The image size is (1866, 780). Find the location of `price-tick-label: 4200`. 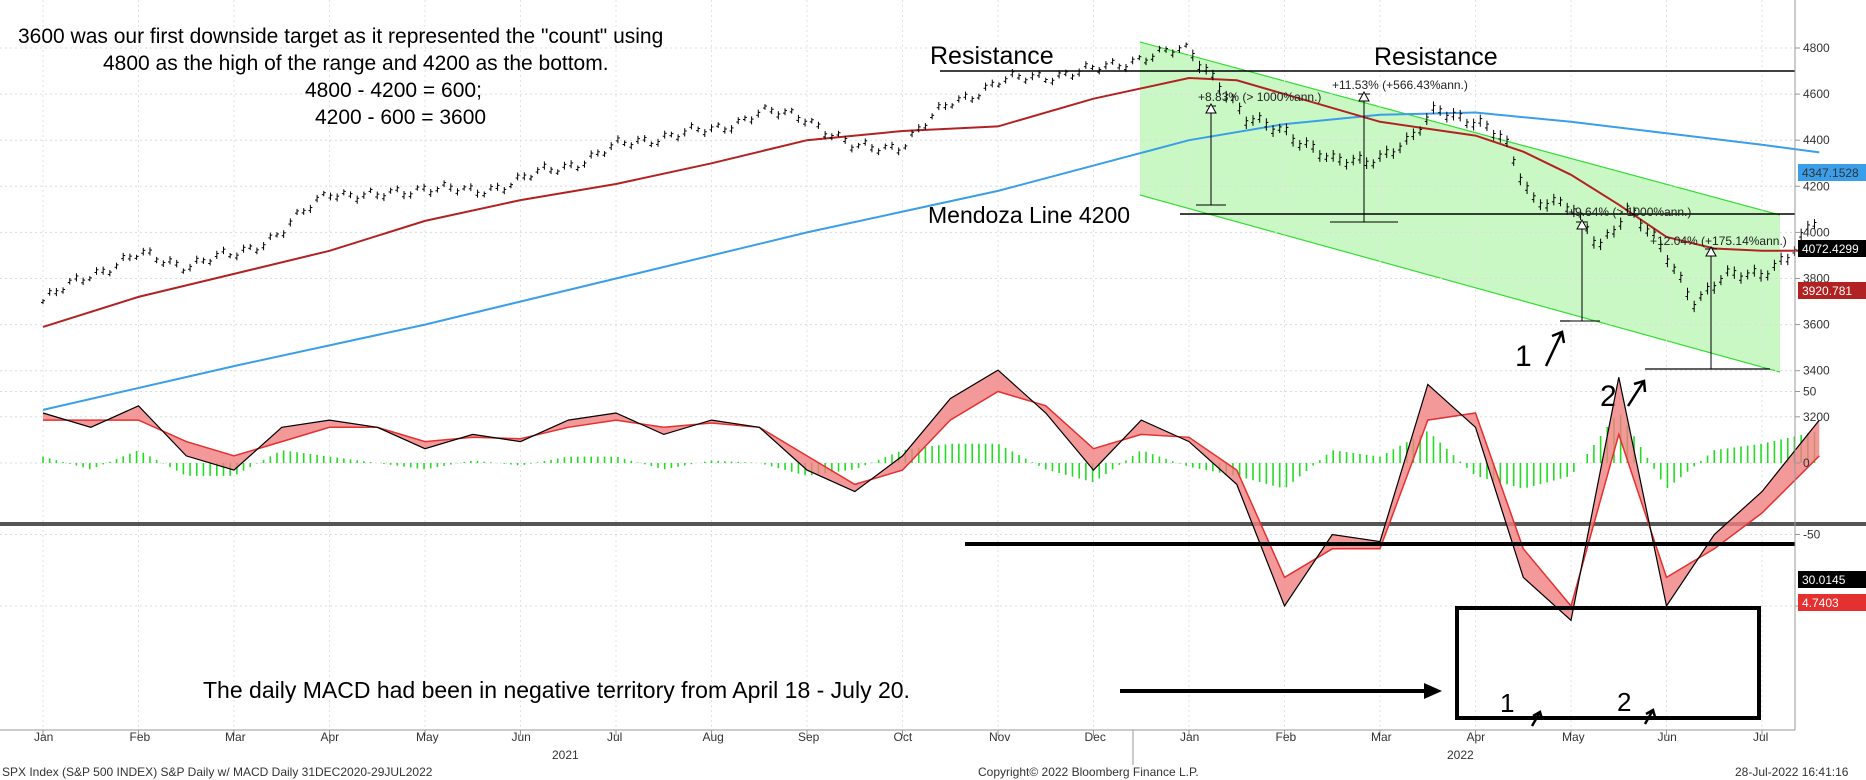

price-tick-label: 4200 is located at coordinates (1816, 186).